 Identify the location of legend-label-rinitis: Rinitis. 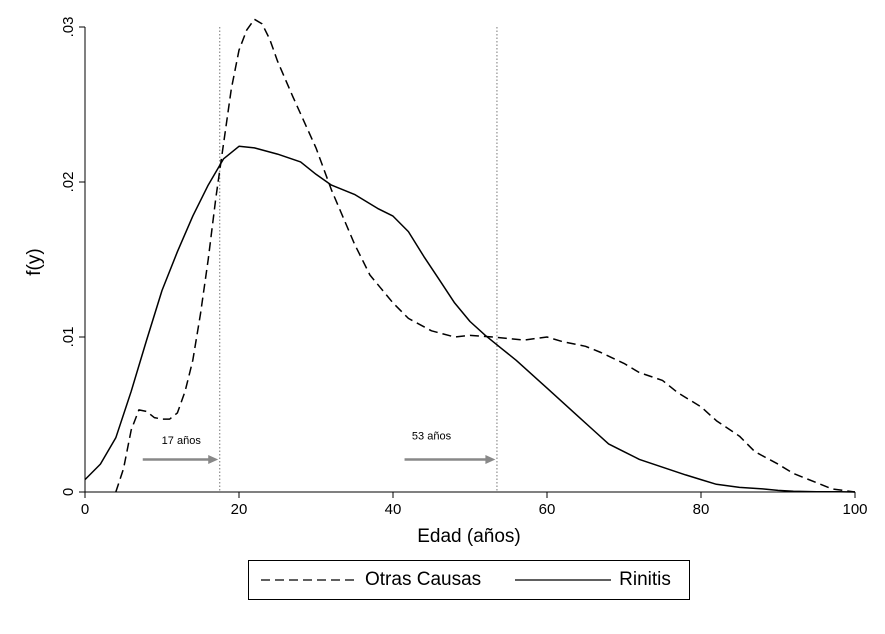
(645, 579).